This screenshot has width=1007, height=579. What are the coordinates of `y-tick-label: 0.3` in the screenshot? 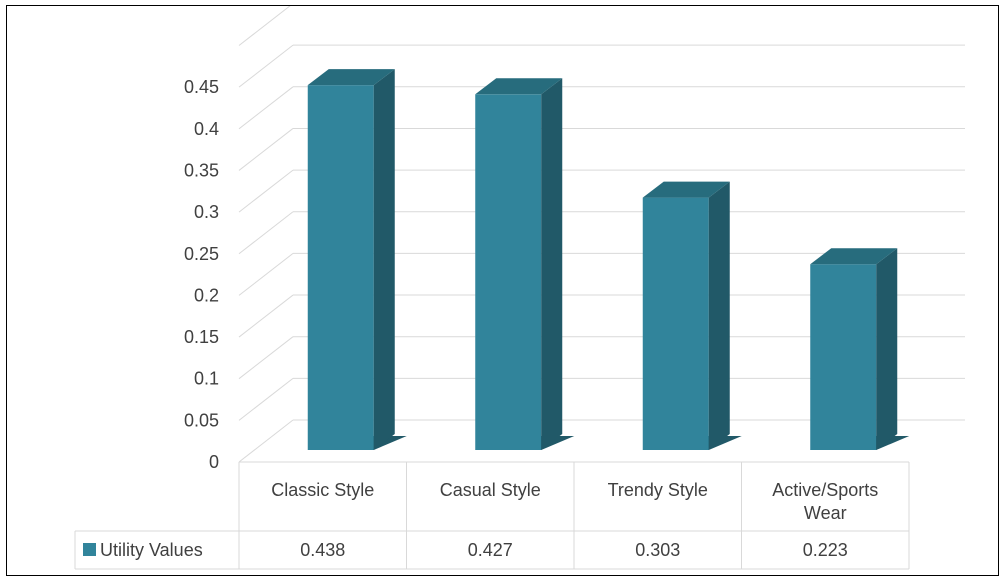 It's located at (206, 212).